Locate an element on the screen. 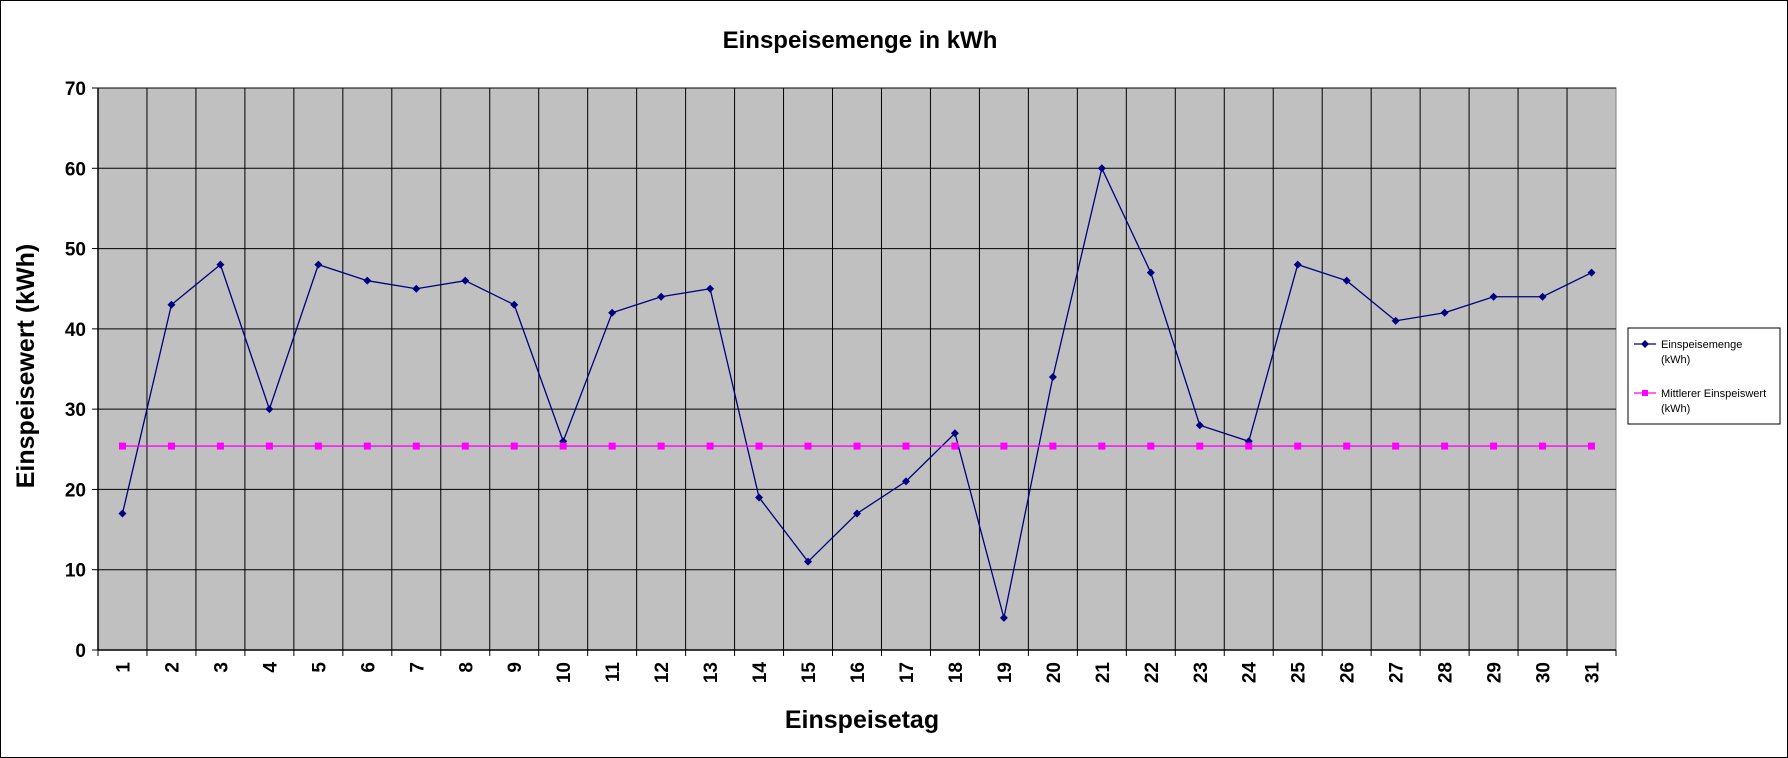 The image size is (1788, 758). x-tick-label: 27 is located at coordinates (1397, 672).